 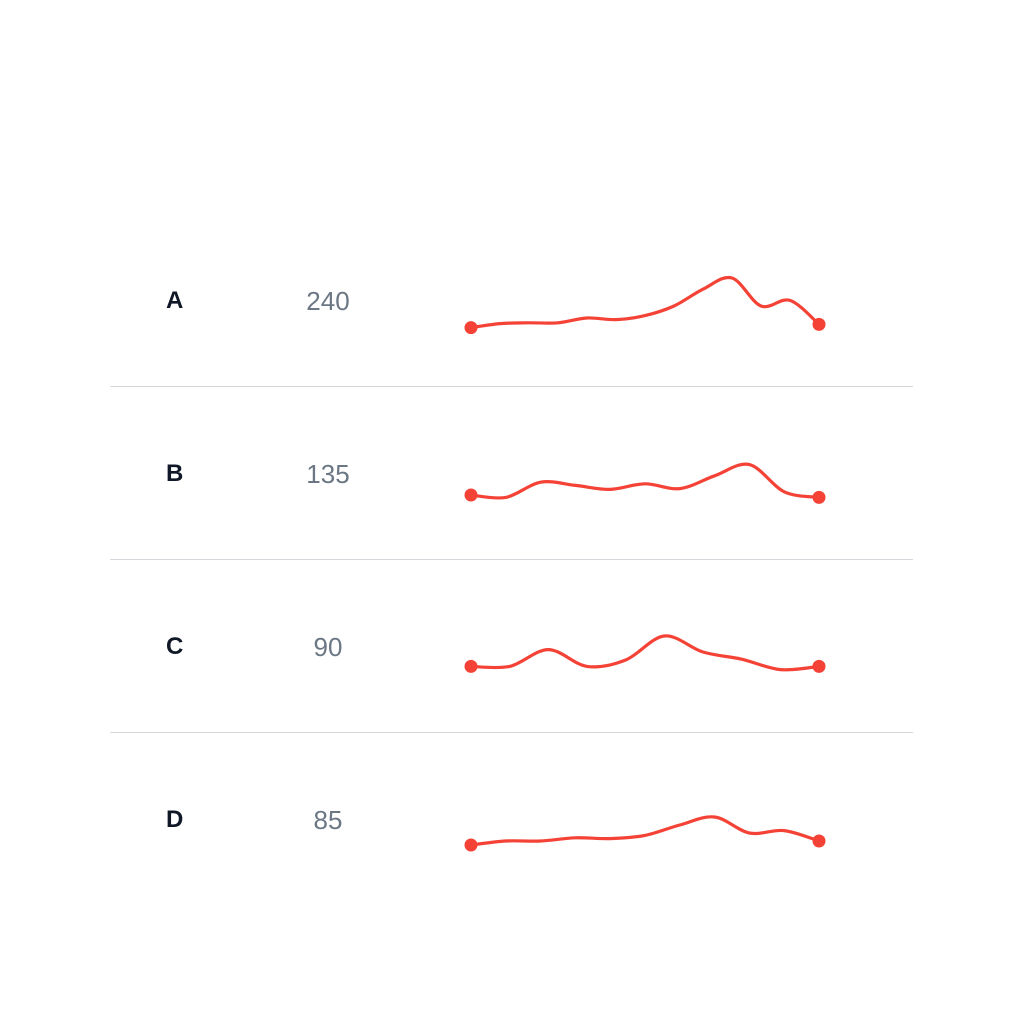 I want to click on row-value: 240, so click(x=328, y=301).